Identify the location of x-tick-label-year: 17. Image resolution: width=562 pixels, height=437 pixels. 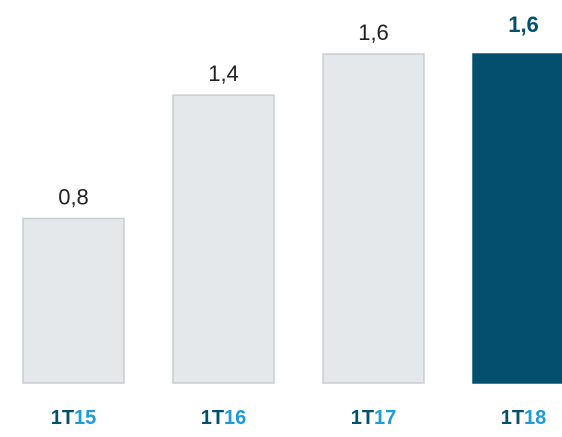
(385, 418).